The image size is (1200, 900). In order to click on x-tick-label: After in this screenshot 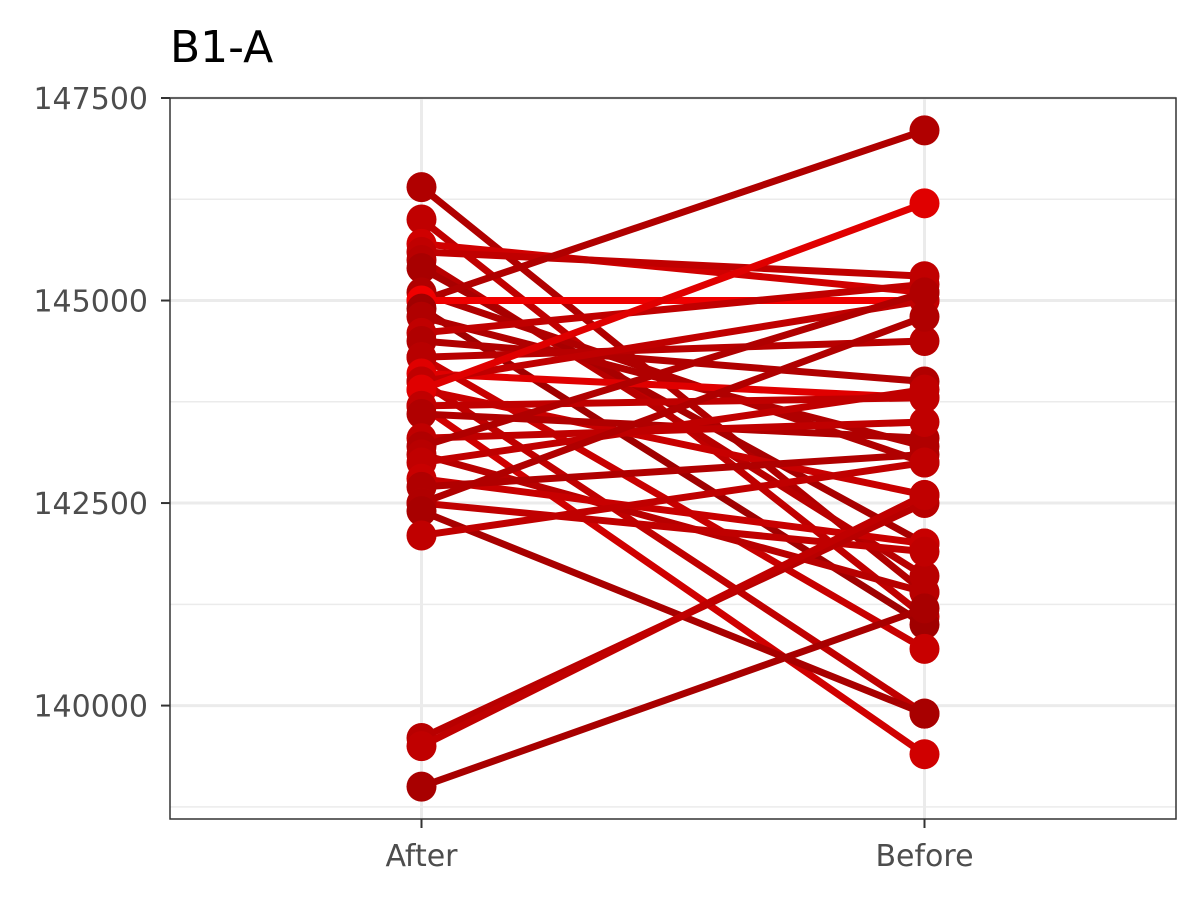, I will do `click(421, 856)`.